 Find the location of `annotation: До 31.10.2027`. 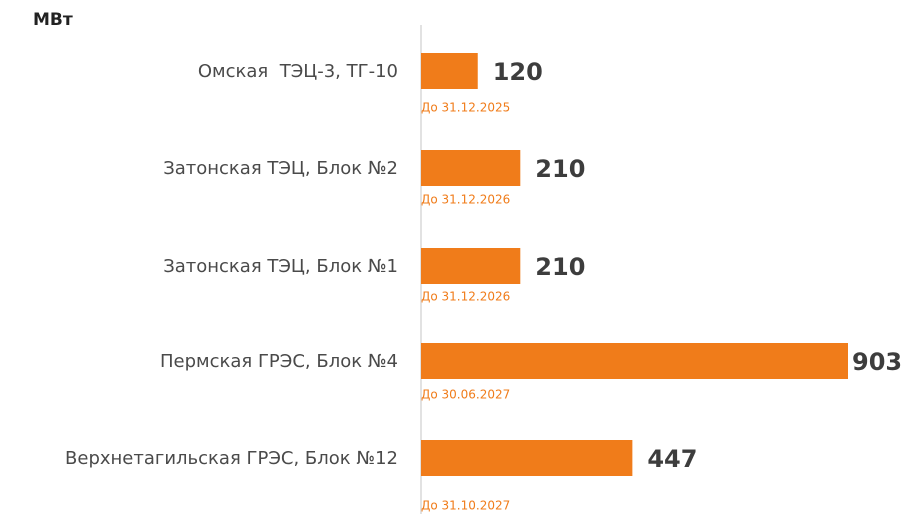

annotation: До 31.10.2027 is located at coordinates (465, 506).